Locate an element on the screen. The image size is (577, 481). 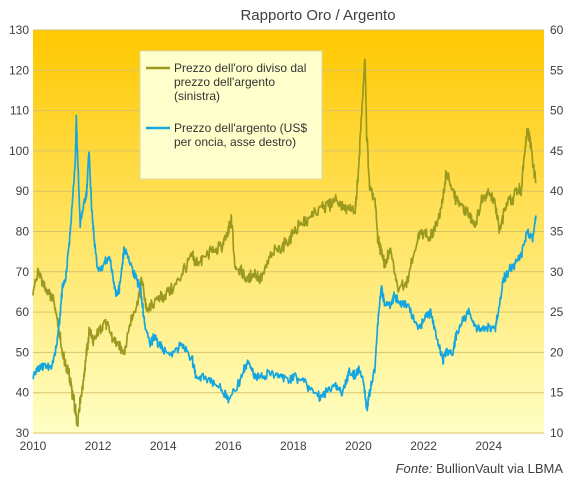
source-text: BullionVault via LBMA is located at coordinates (499, 468).